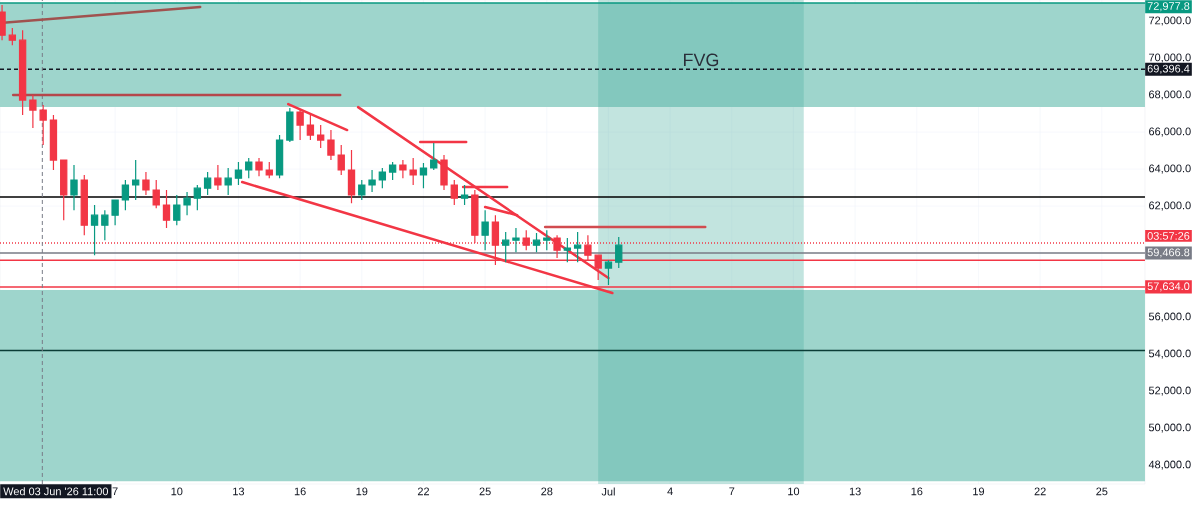 Image resolution: width=1200 pixels, height=511 pixels. I want to click on y-tick-label: 64,000.0, so click(1170, 169).